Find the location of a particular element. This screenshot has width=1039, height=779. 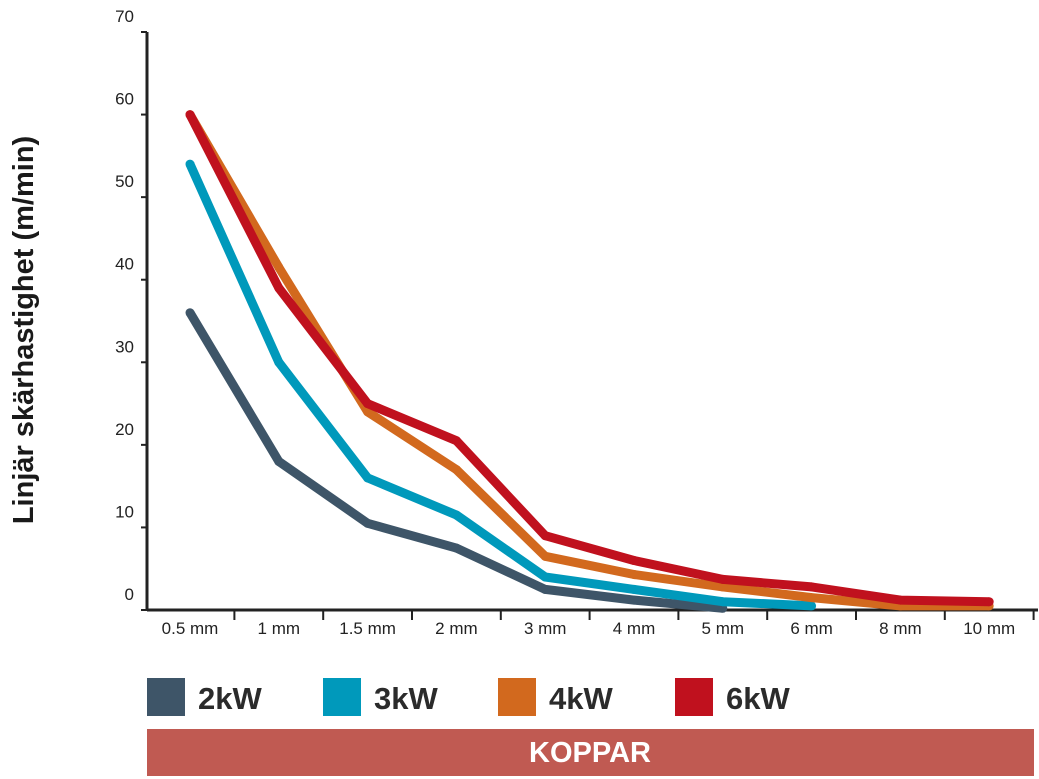

y-tick-label: 40 is located at coordinates (124, 264).